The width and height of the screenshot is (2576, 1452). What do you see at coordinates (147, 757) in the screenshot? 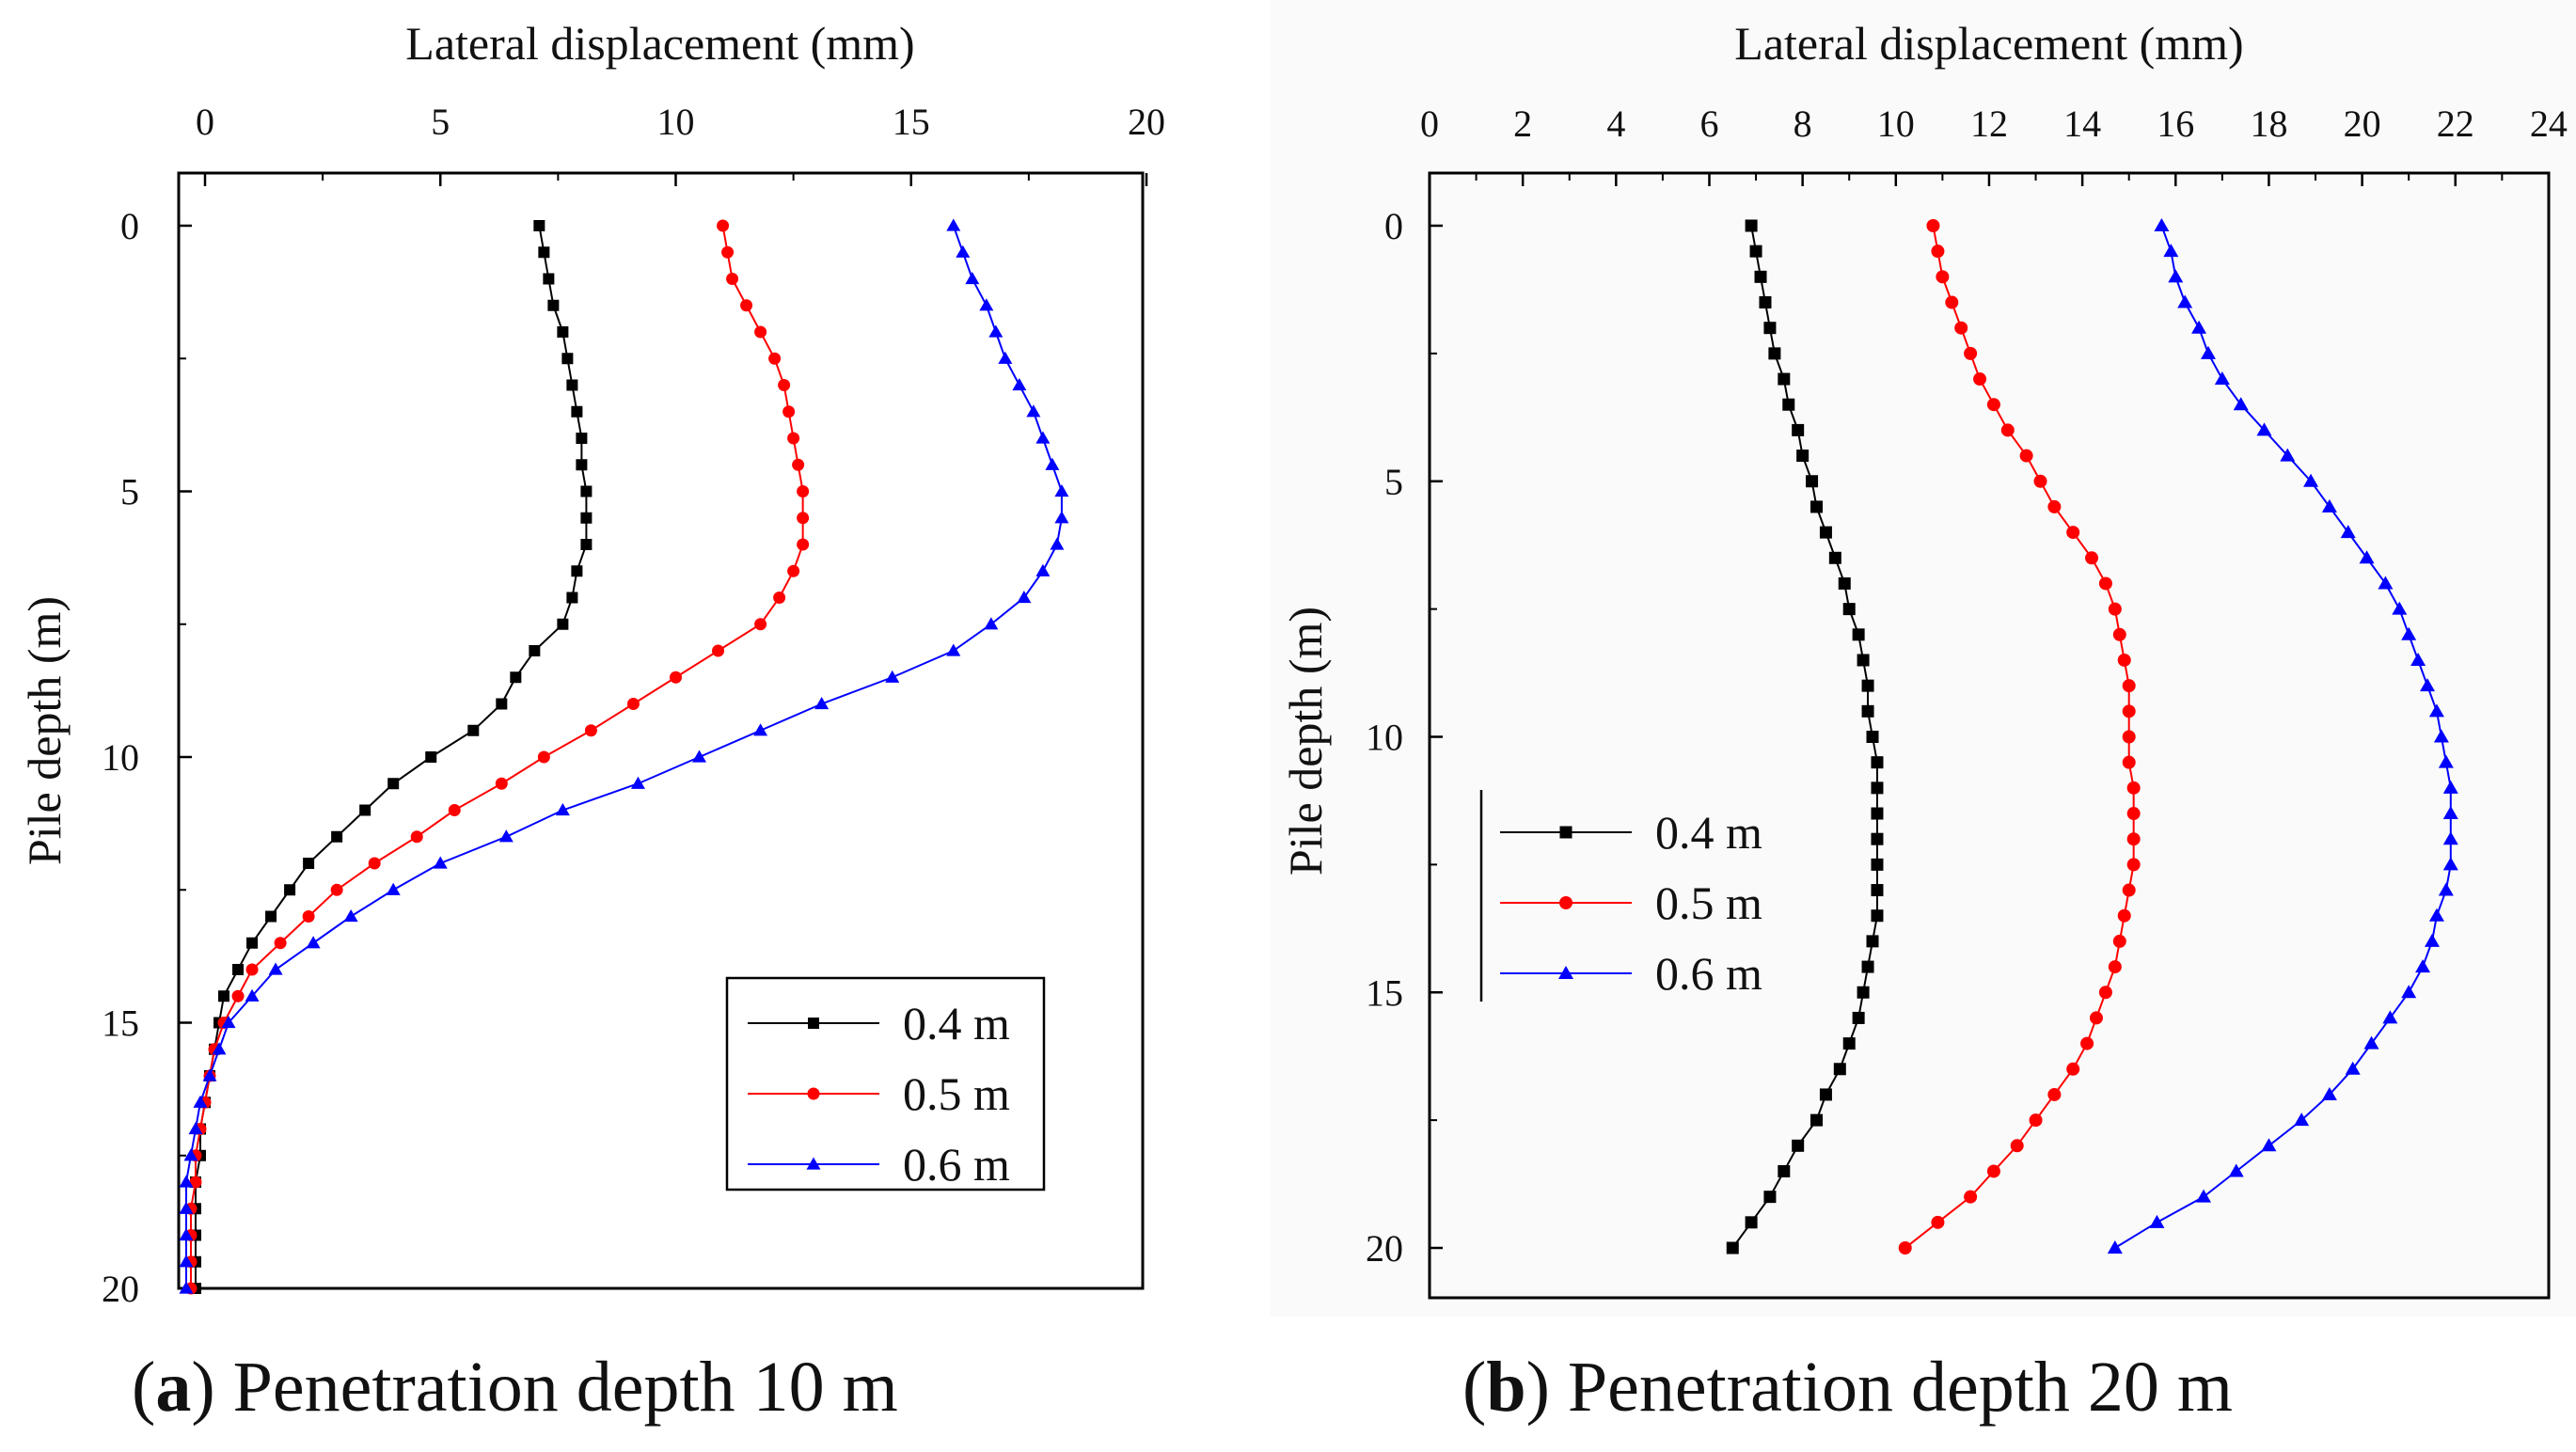
I see `y-ticks-a: 0 5 10 15 20` at bounding box center [147, 757].